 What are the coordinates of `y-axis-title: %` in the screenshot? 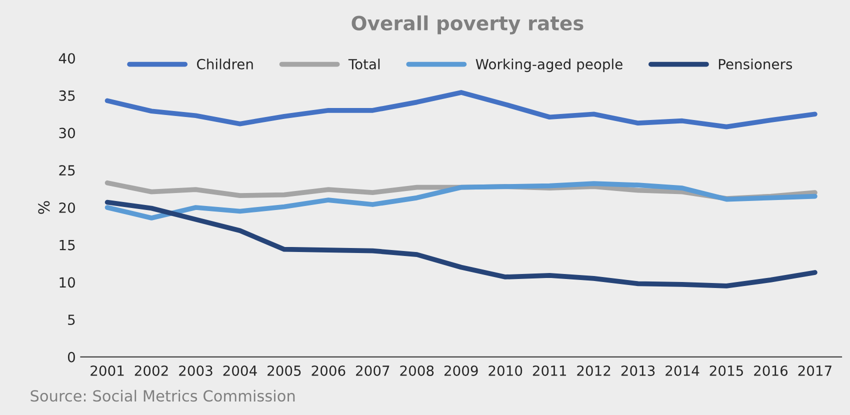 It's located at (44, 207).